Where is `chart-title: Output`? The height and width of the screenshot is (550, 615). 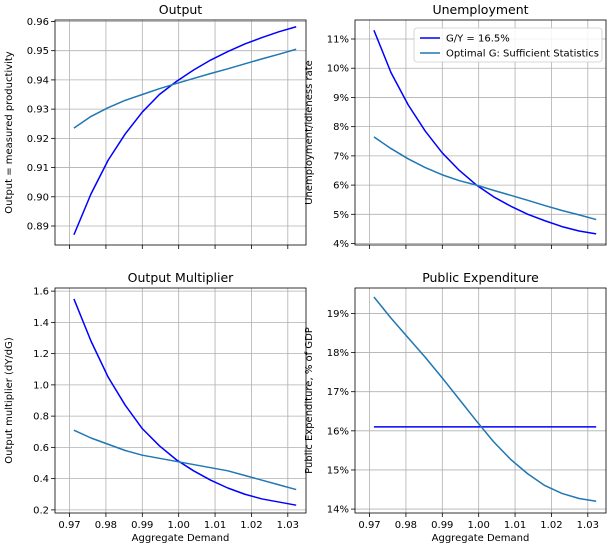
chart-title: Output is located at coordinates (181, 9).